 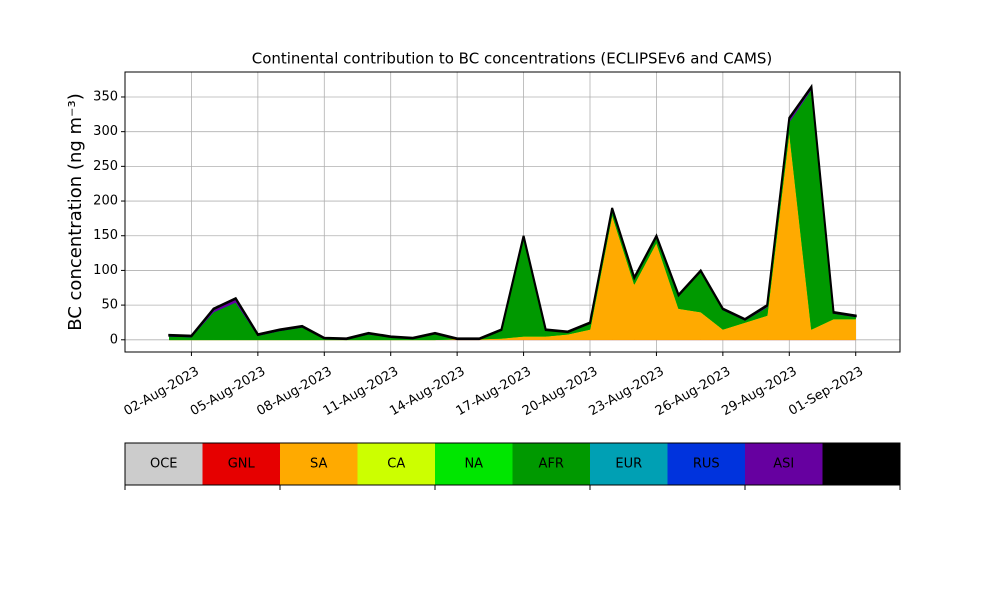 What do you see at coordinates (759, 391) in the screenshot?
I see `x-tick-label: 29-Aug-2023` at bounding box center [759, 391].